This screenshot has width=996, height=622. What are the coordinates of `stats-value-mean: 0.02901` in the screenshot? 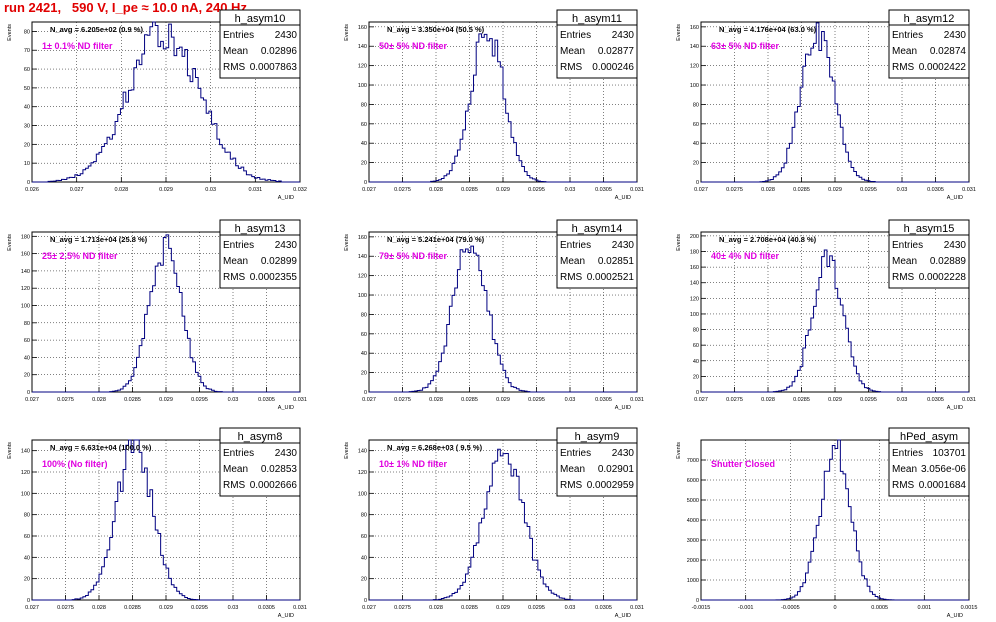 It's located at (616, 469).